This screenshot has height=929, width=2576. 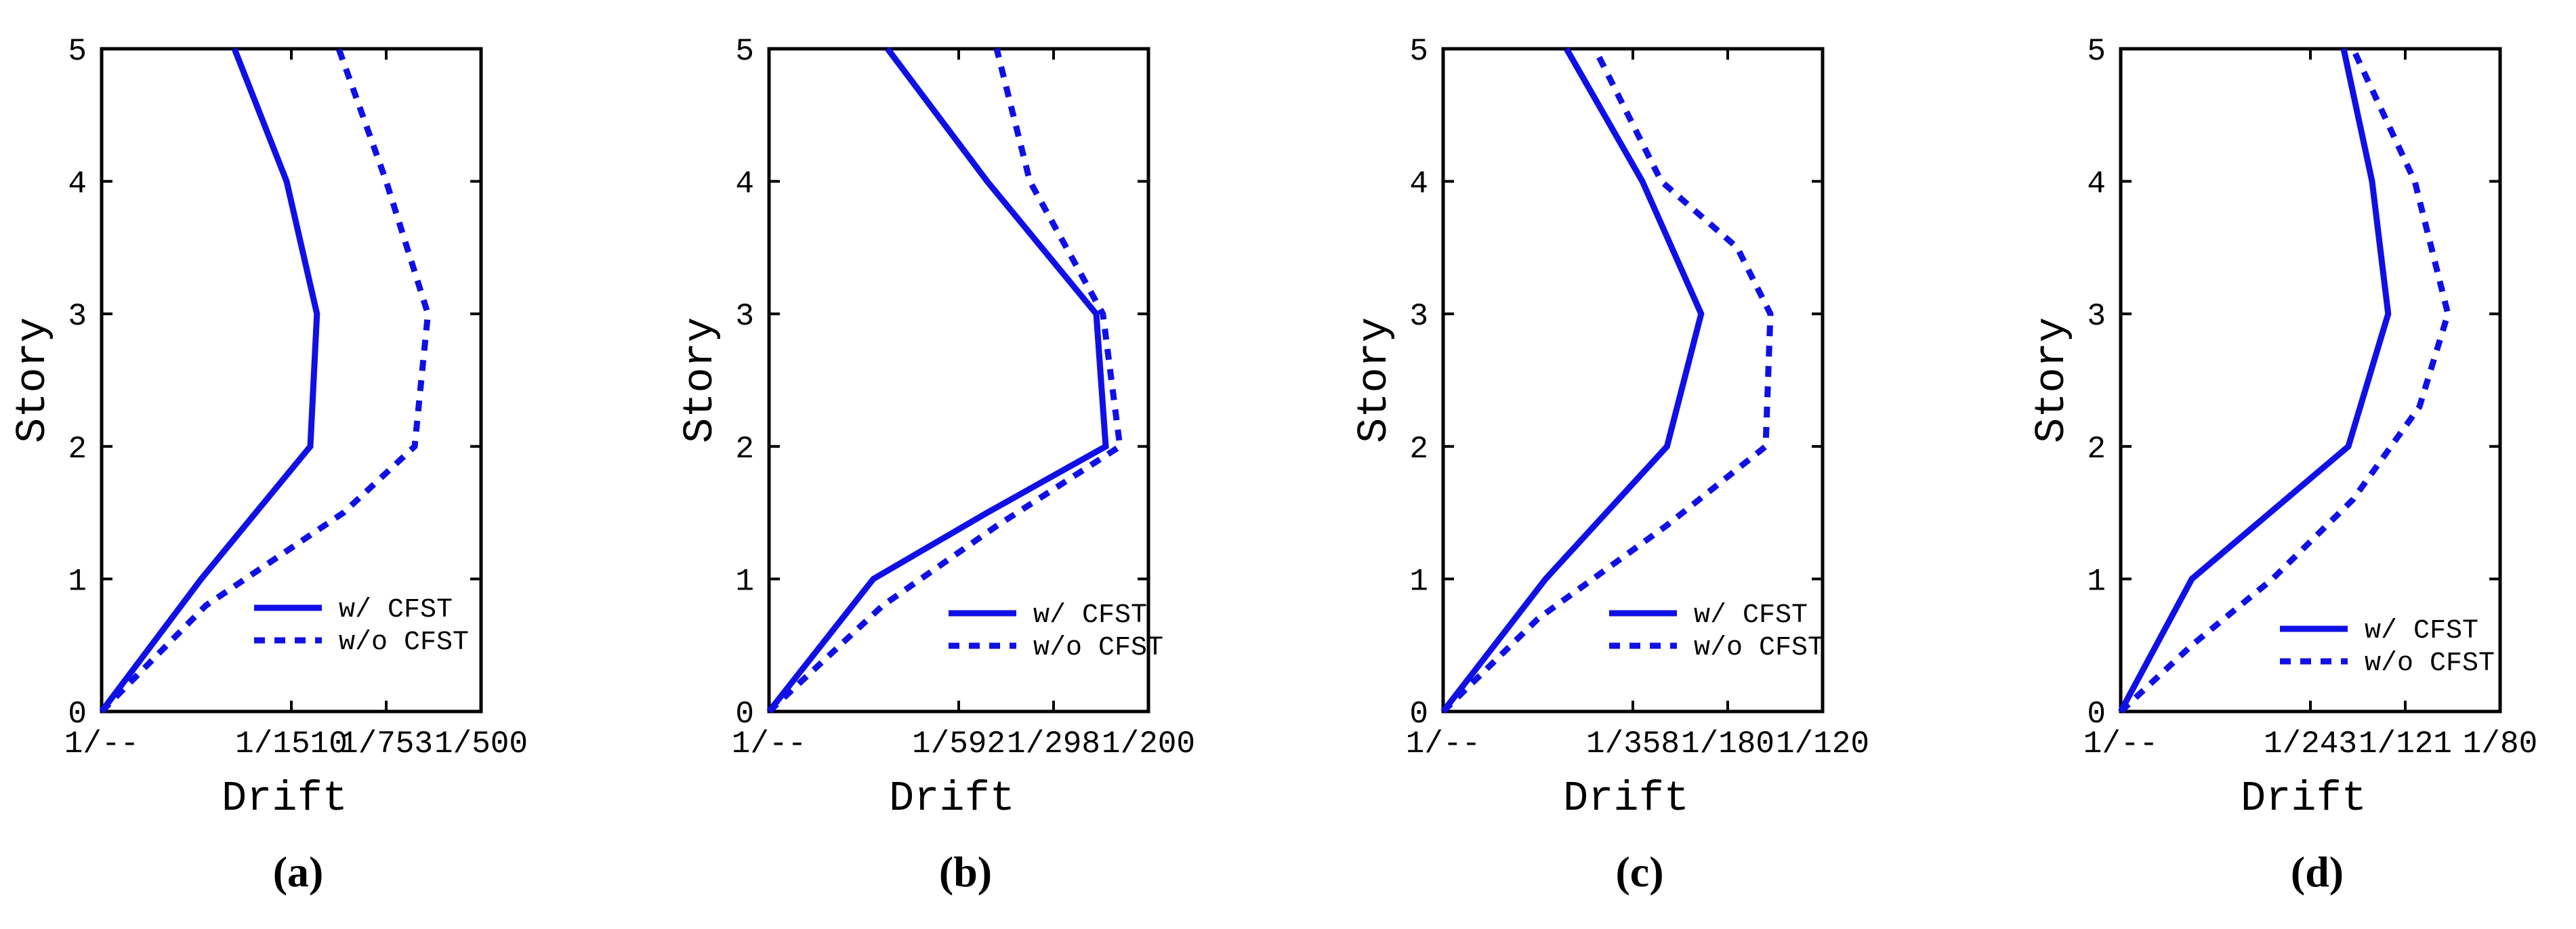 What do you see at coordinates (298, 872) in the screenshot?
I see `panel-label: (a)` at bounding box center [298, 872].